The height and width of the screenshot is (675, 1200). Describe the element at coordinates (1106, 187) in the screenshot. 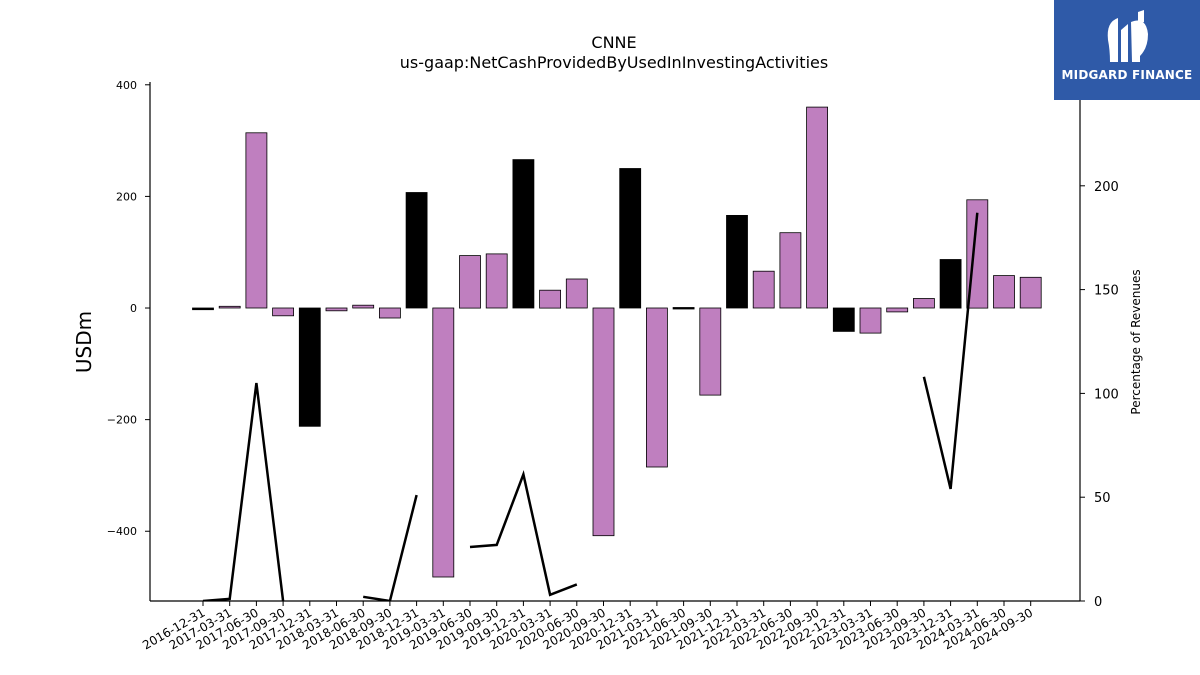

I see `y2-tick-label: 200` at that location.